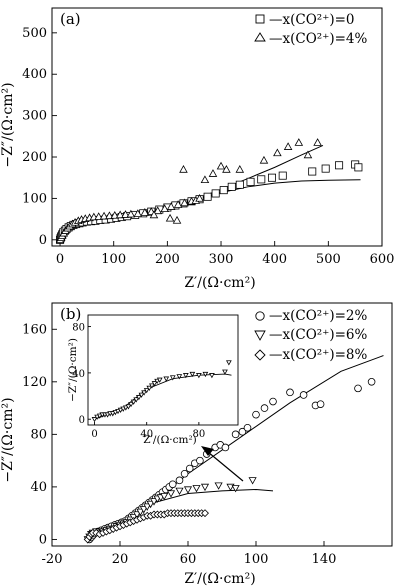 This screenshot has height=588, width=400. What do you see at coordinates (324, 559) in the screenshot?
I see `panel-b-x-tick-label: 140` at bounding box center [324, 559].